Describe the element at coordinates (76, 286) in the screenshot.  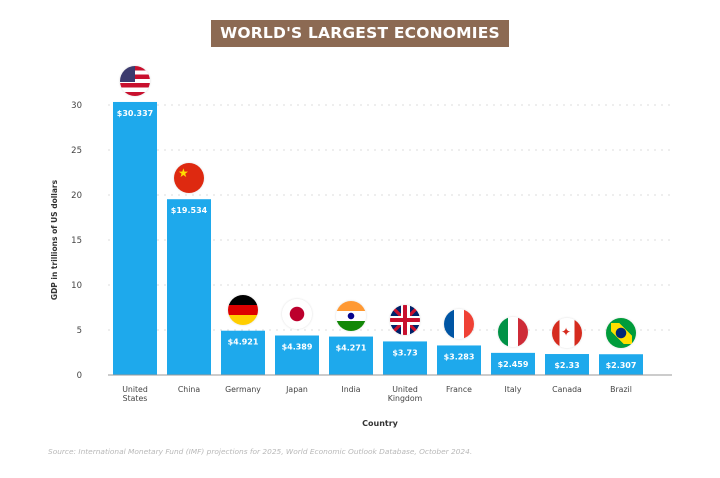
I see `y-tick-label: 10` at that location.